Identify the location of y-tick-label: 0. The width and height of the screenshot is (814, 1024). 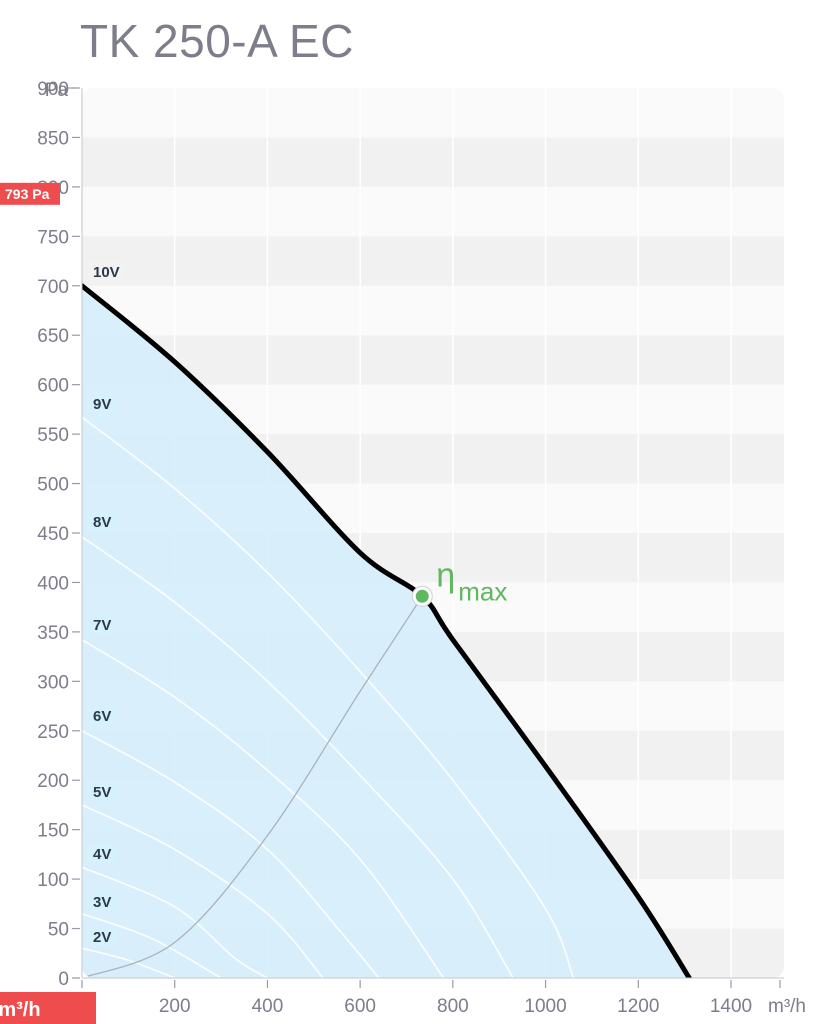
(63, 979).